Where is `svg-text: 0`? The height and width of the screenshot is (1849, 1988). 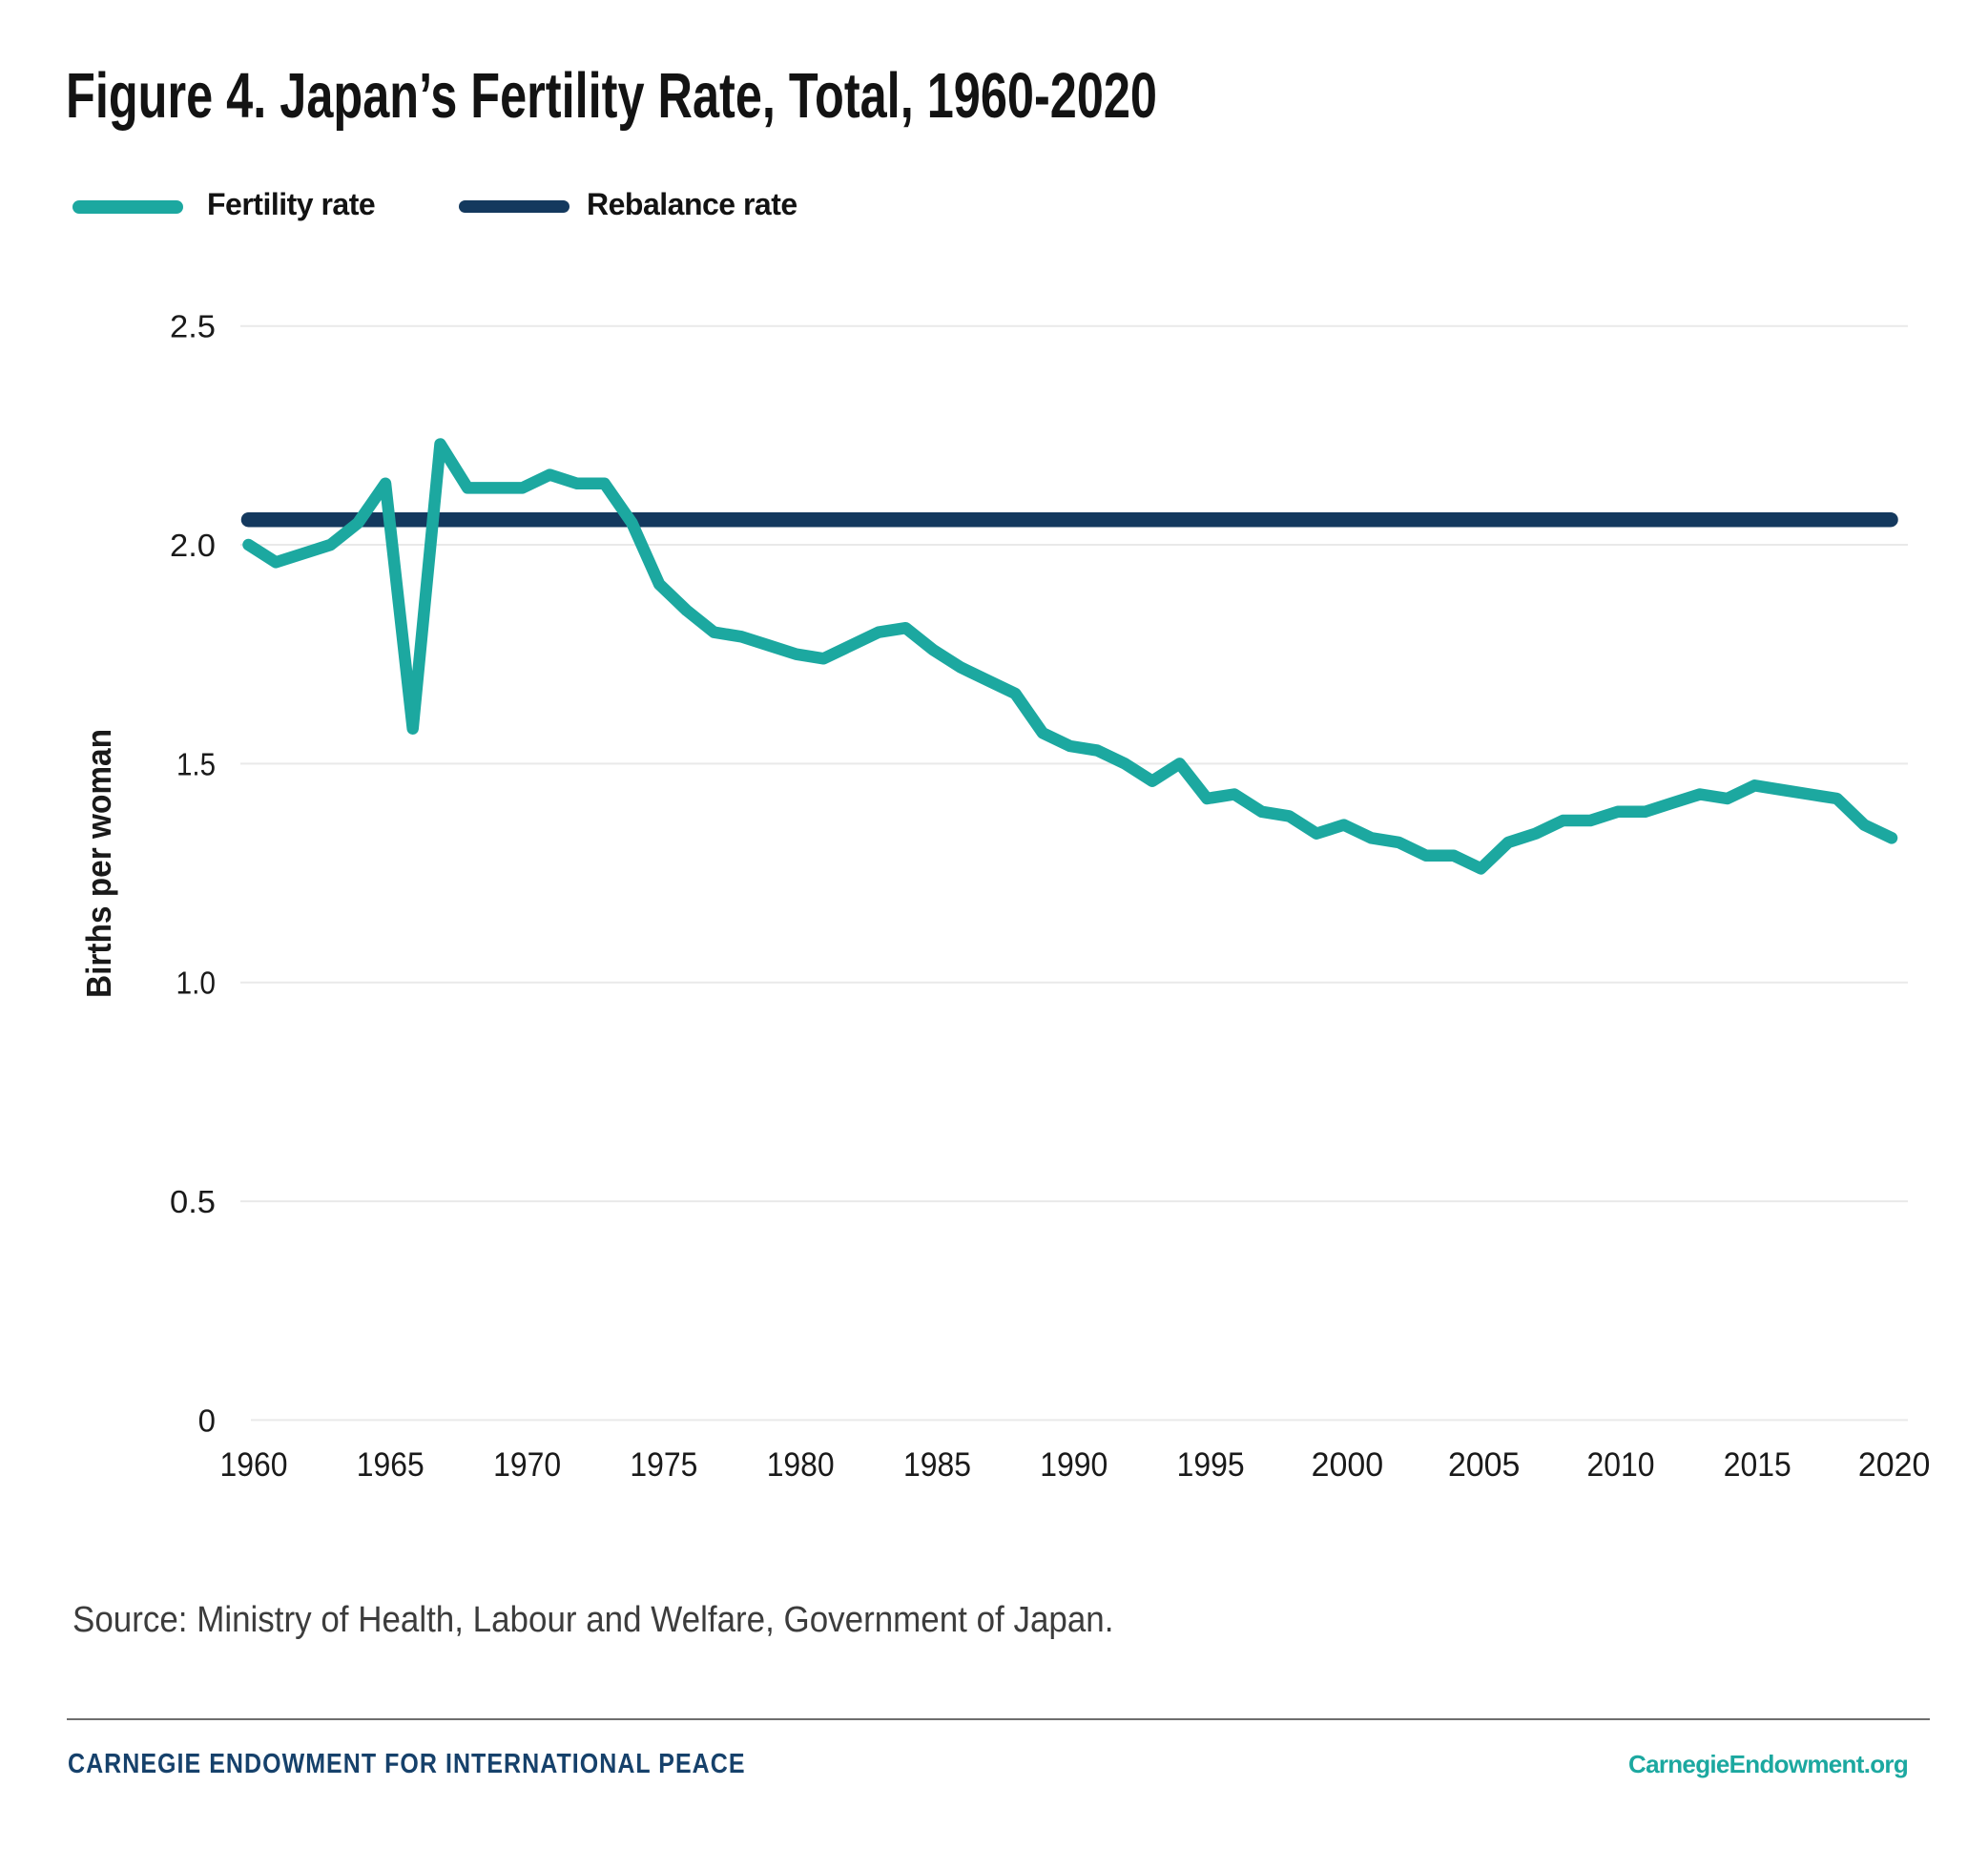
svg-text: 0 is located at coordinates (207, 1420).